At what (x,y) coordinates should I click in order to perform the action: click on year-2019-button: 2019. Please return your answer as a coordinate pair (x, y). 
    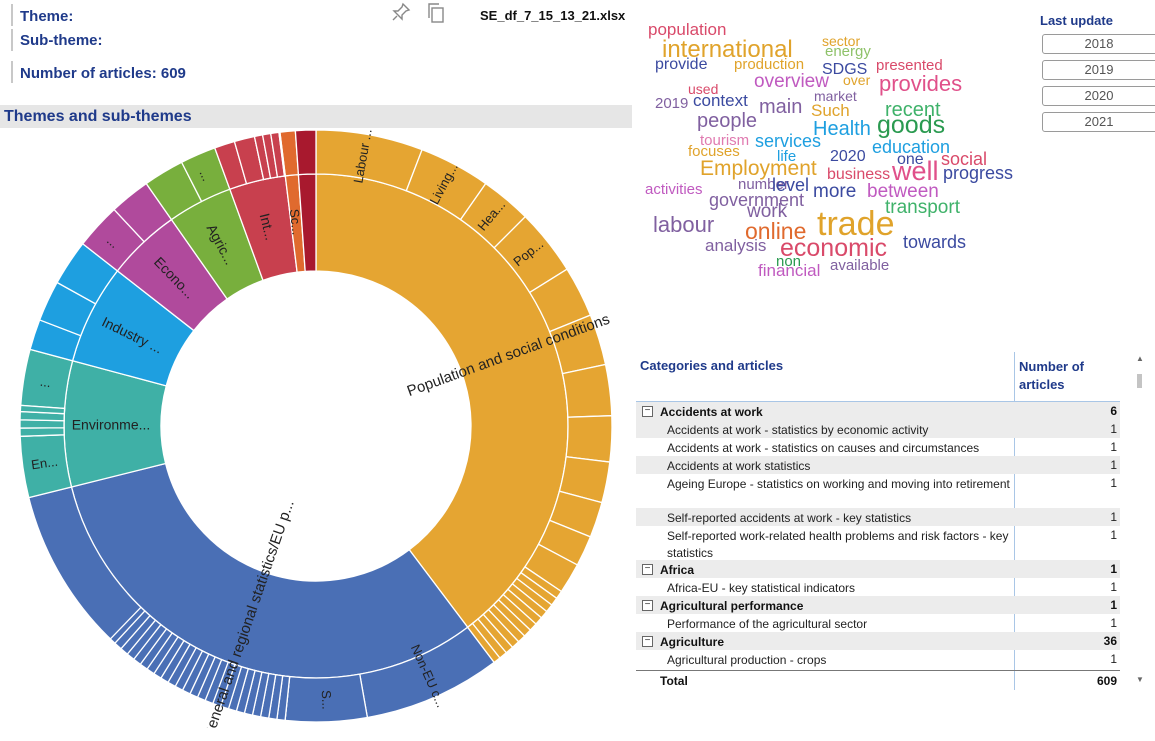
    Looking at the image, I should click on (1098, 70).